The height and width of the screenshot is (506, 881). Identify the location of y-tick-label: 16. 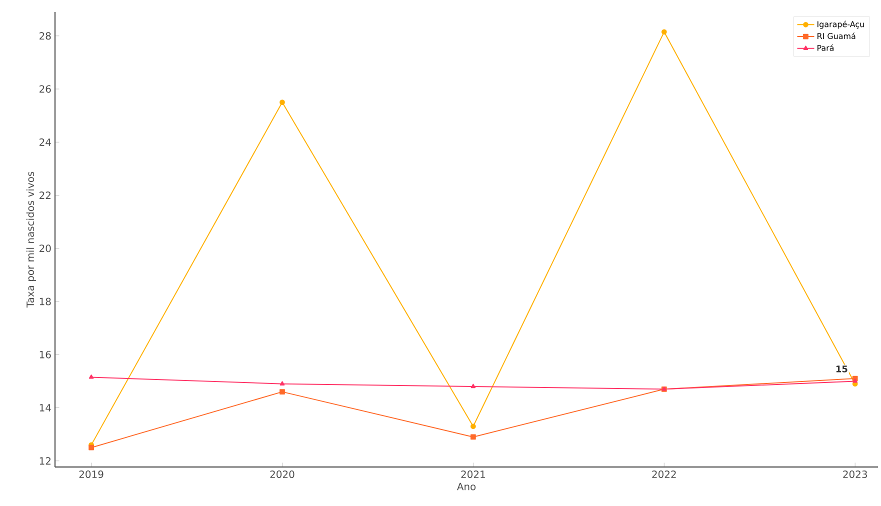
(45, 354).